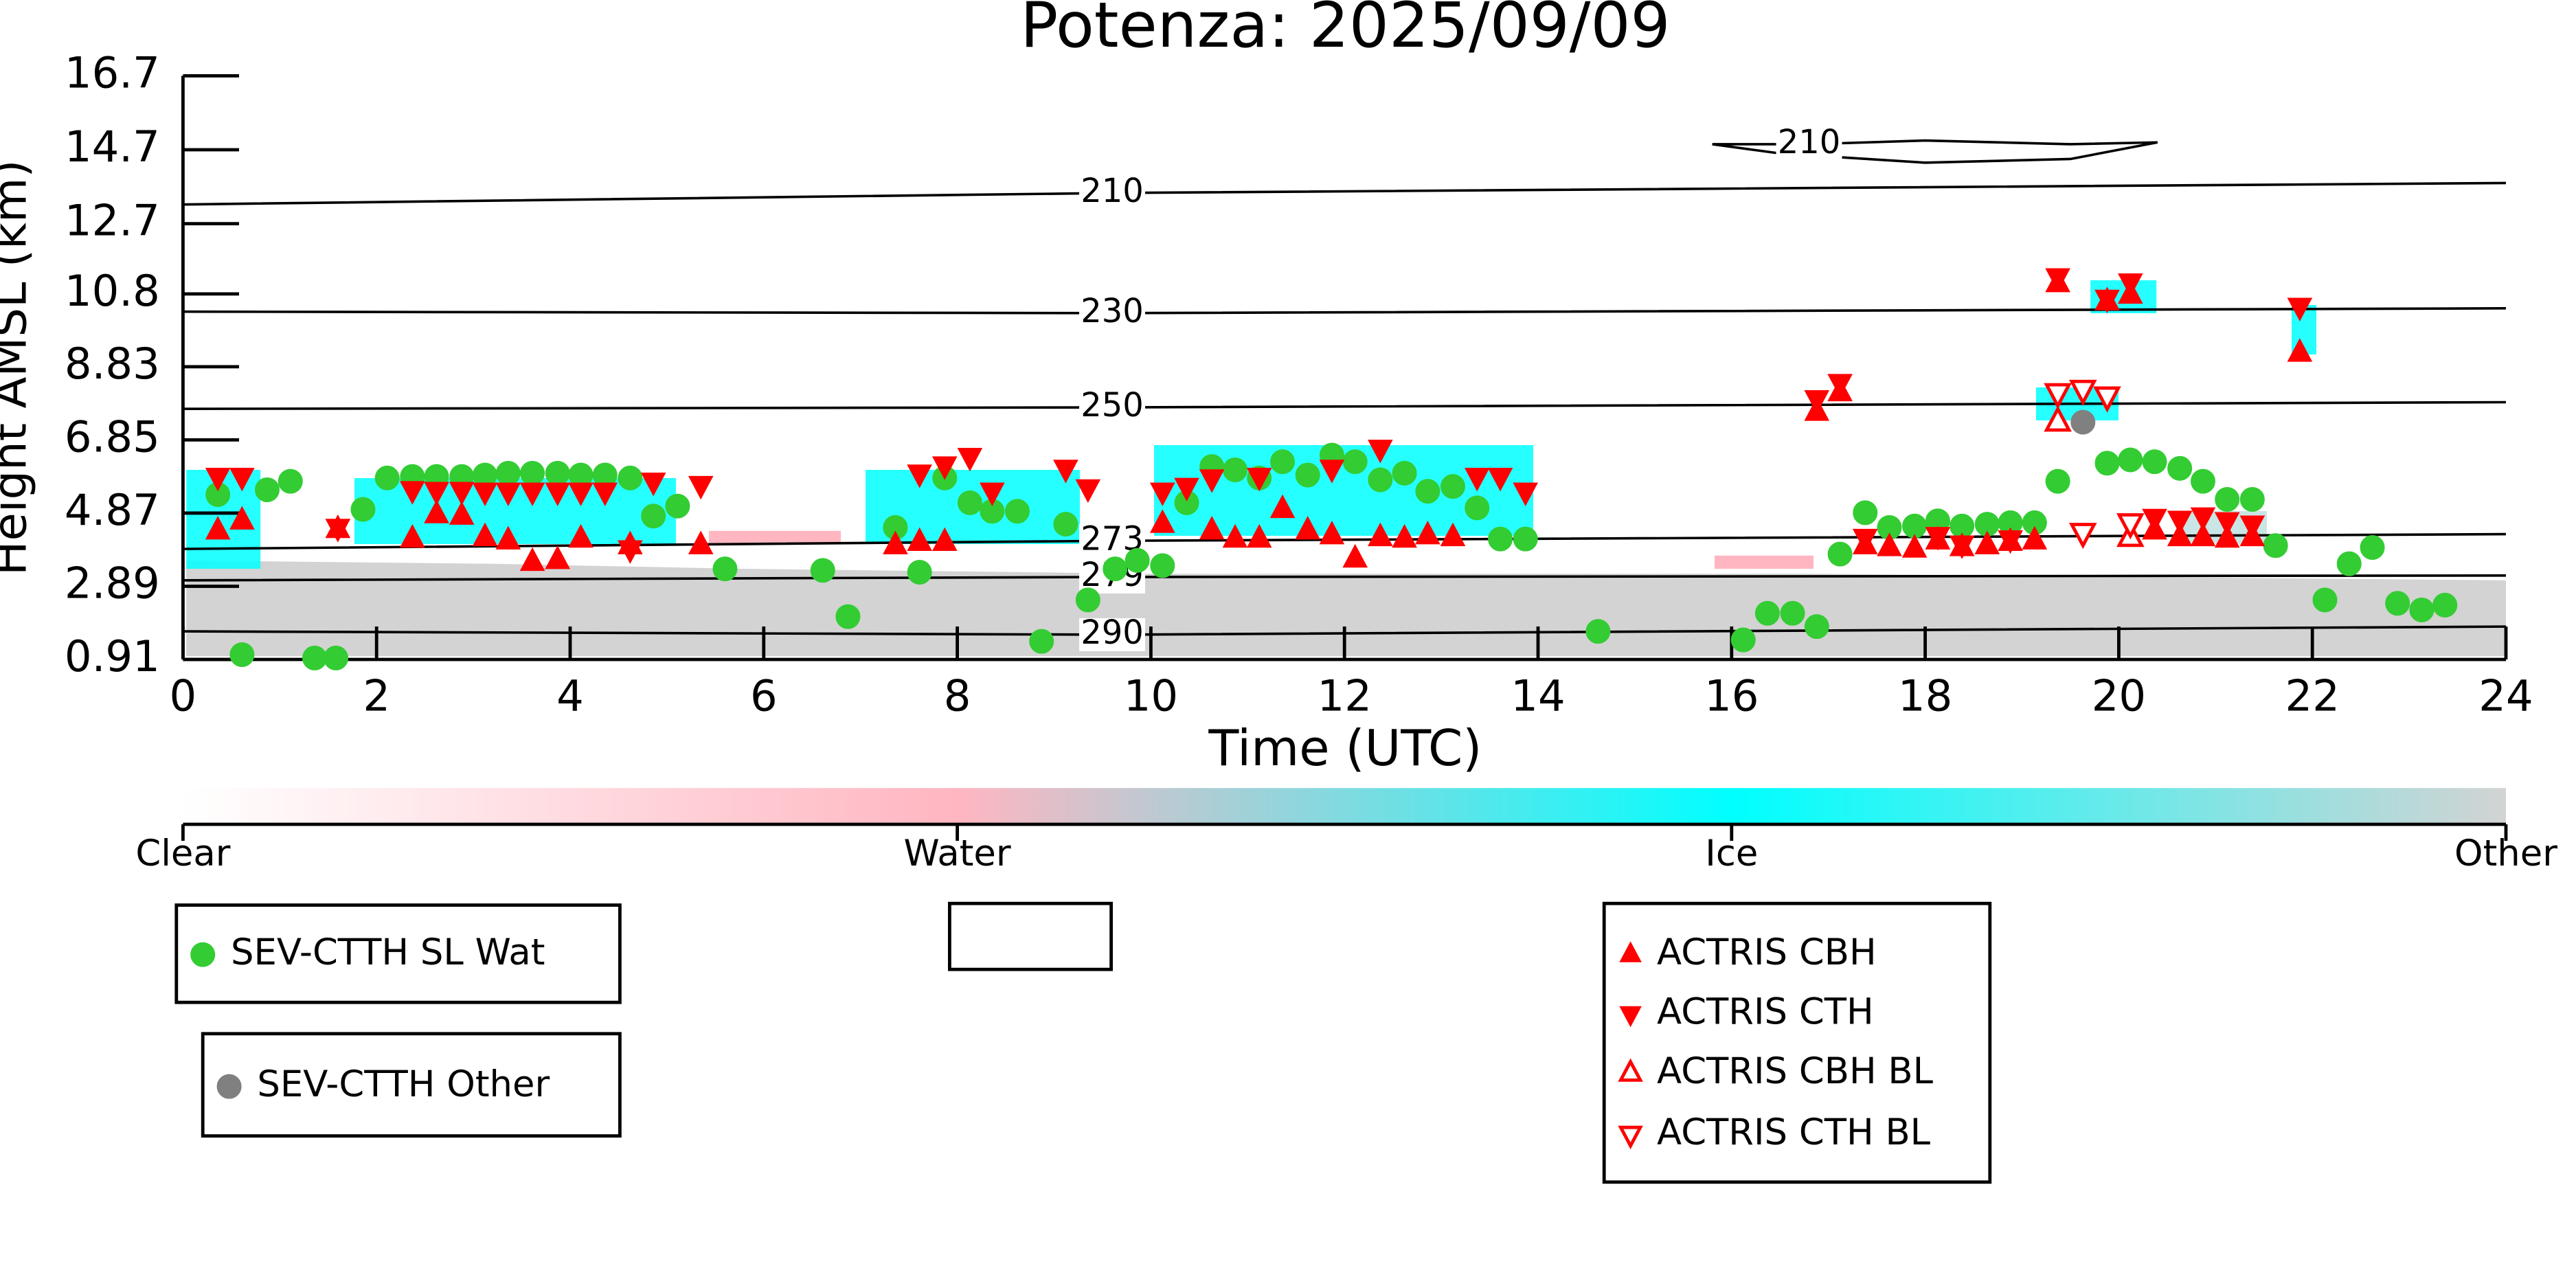  What do you see at coordinates (1794, 1132) in the screenshot?
I see `legend-label: ACTRIS CTH BL` at bounding box center [1794, 1132].